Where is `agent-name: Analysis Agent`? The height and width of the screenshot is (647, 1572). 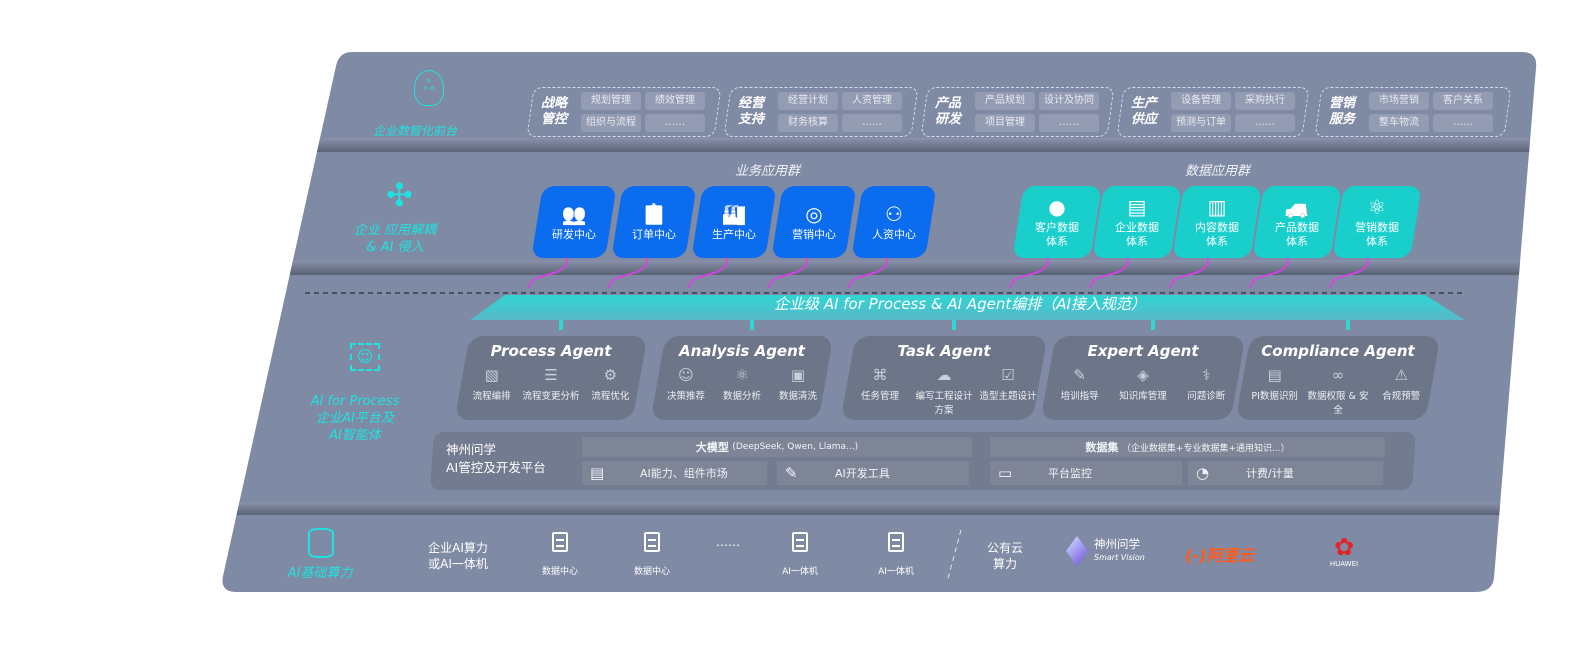 agent-name: Analysis Agent is located at coordinates (742, 351).